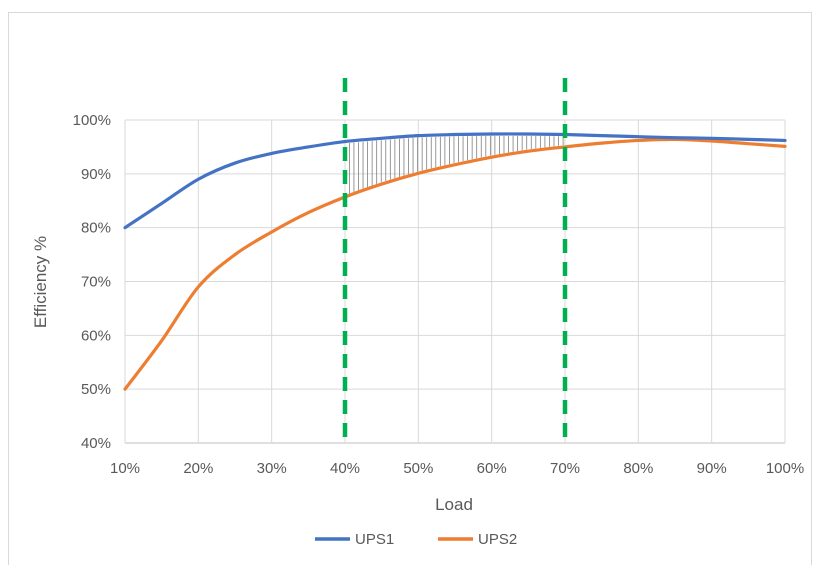 The height and width of the screenshot is (566, 813). I want to click on y-axis-title: Efficiency %, so click(40, 282).